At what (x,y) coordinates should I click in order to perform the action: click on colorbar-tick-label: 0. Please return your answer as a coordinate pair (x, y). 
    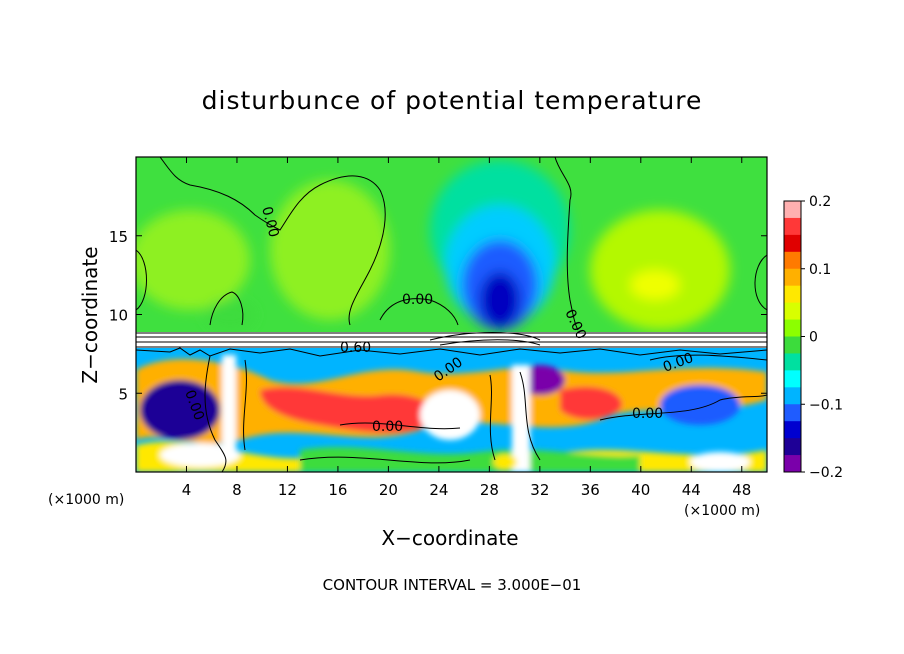
    Looking at the image, I should click on (813, 338).